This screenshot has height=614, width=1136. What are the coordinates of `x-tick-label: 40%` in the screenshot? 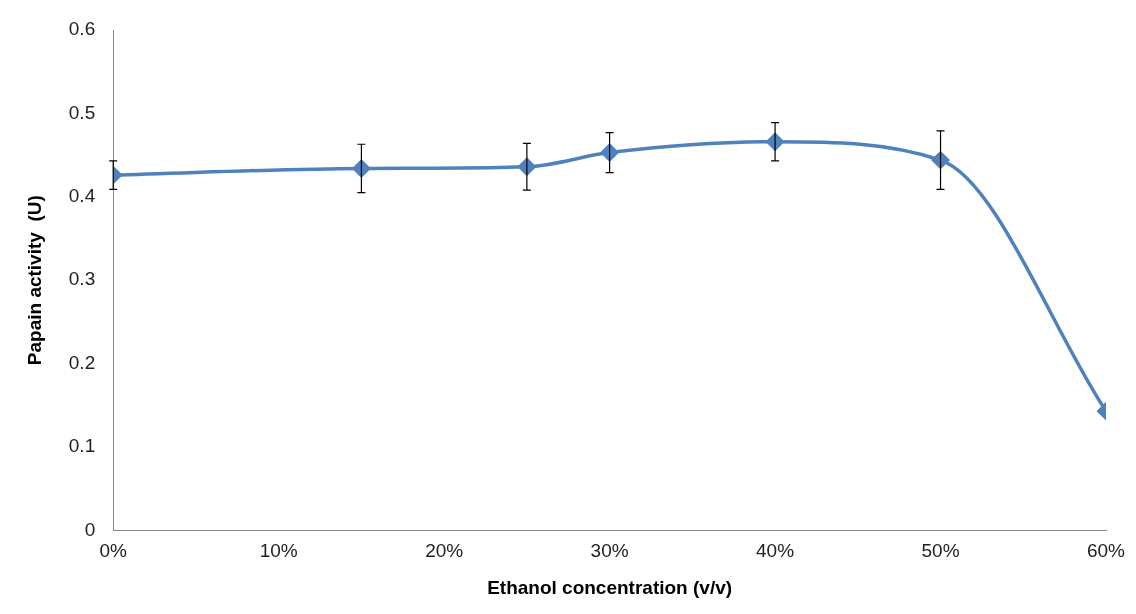 It's located at (775, 551).